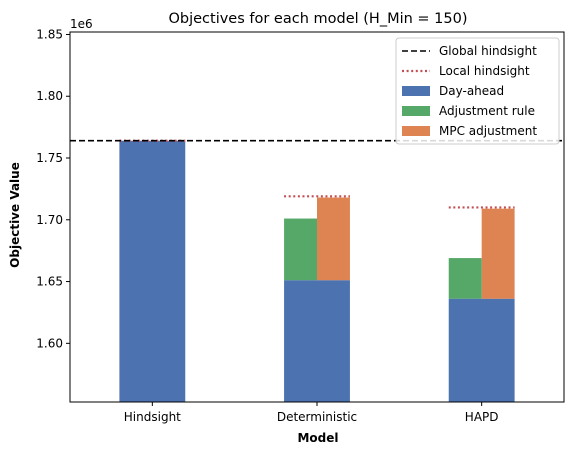 The width and height of the screenshot is (576, 455). What do you see at coordinates (49, 34) in the screenshot?
I see `y-tick-label: 1.85` at bounding box center [49, 34].